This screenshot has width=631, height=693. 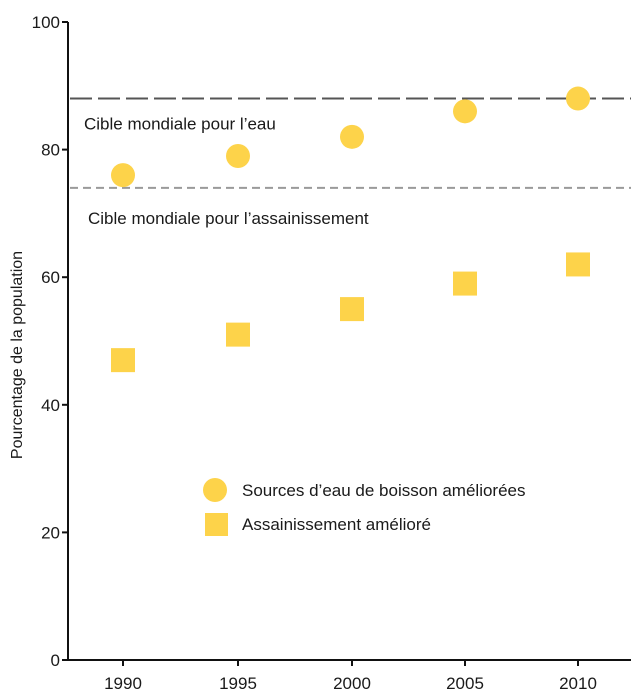 I want to click on x-ticks: 1990 1995 2000 2005 2010, so click(x=350, y=676).